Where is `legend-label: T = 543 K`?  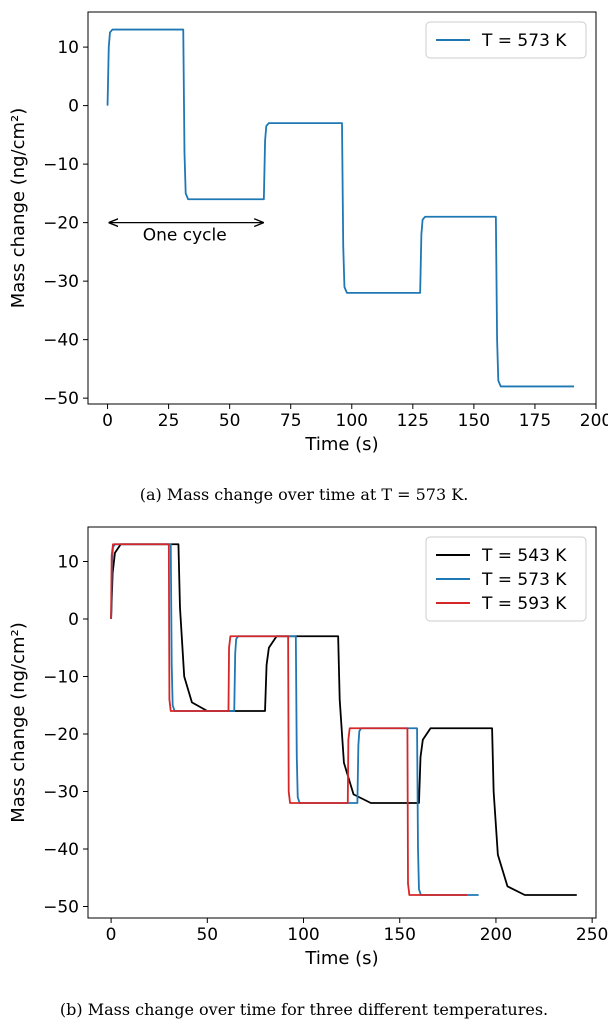
legend-label: T = 543 K is located at coordinates (524, 556).